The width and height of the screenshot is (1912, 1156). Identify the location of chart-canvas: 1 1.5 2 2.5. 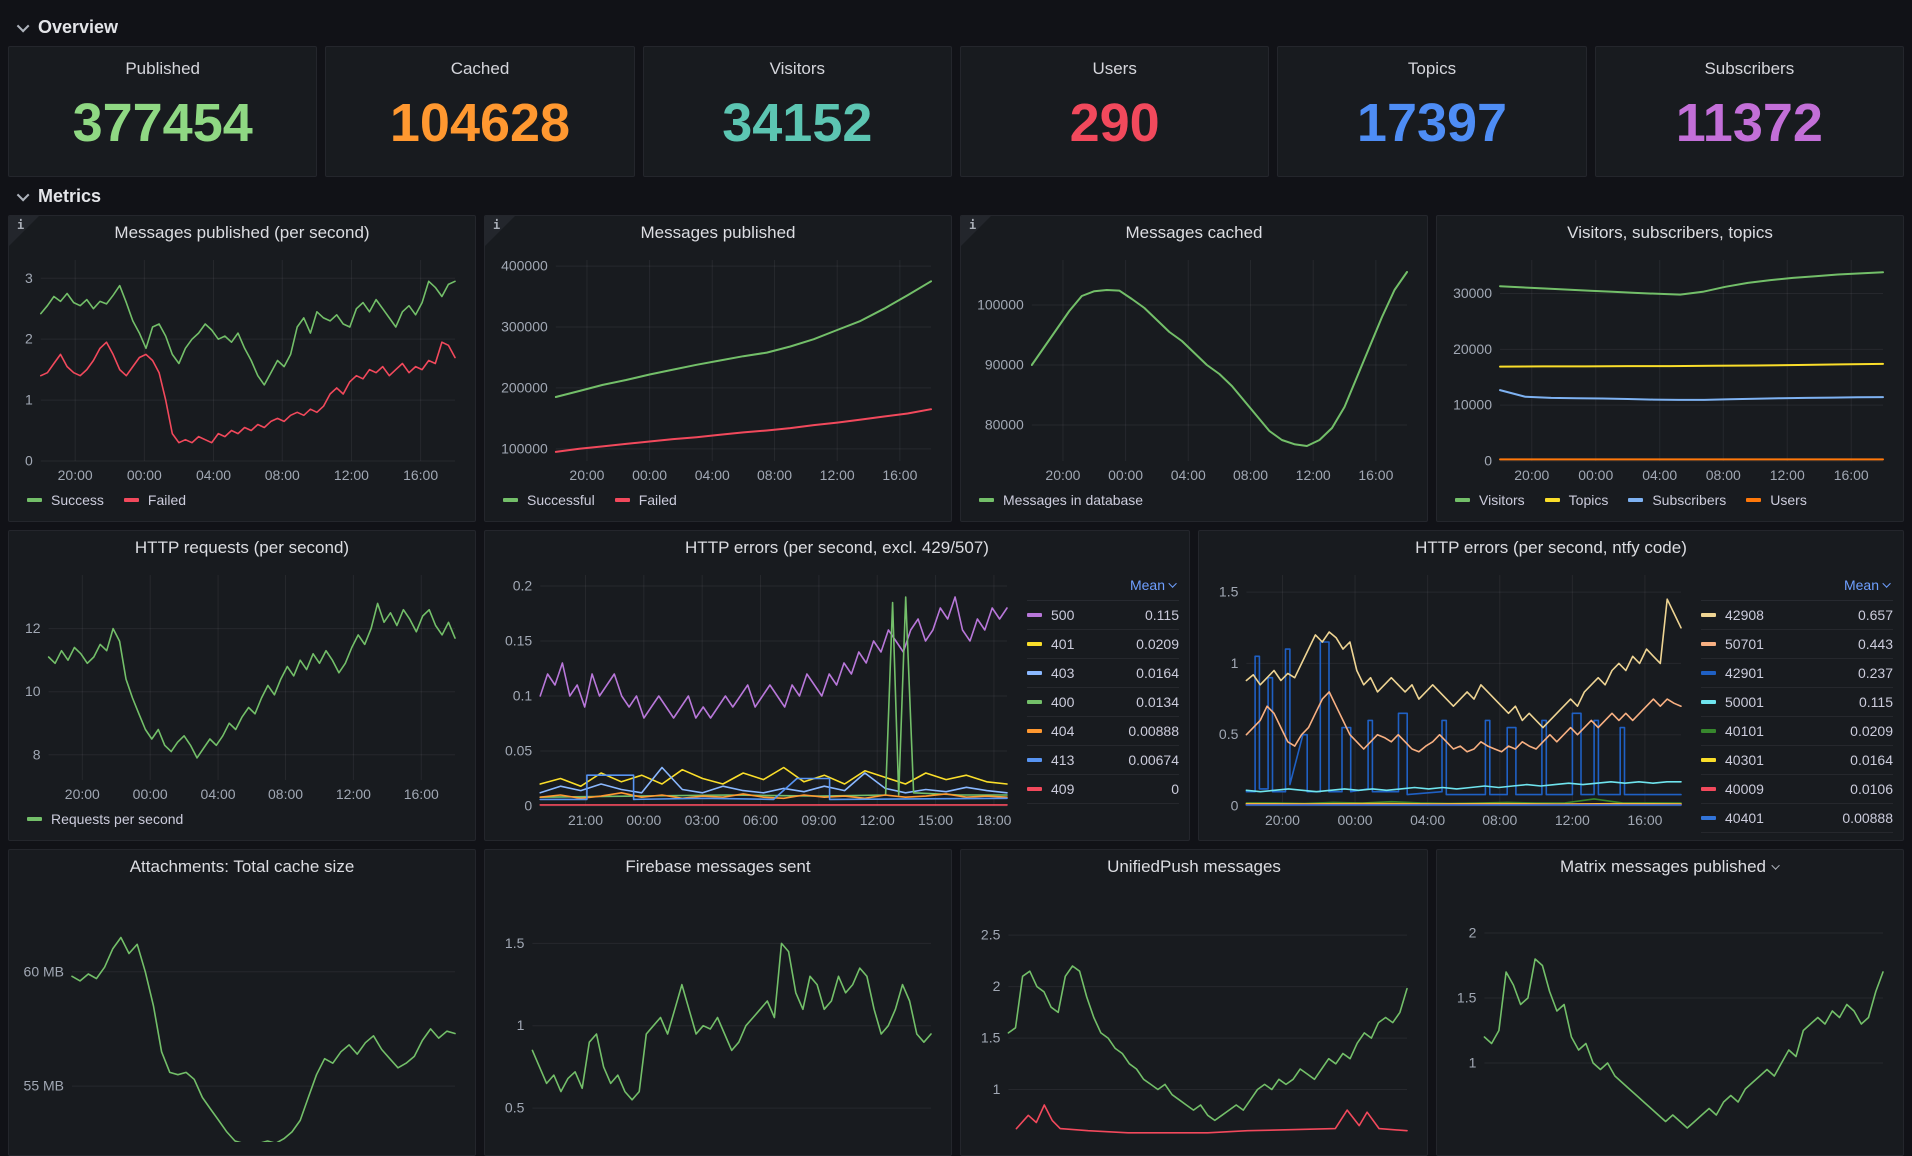
(1192, 1015).